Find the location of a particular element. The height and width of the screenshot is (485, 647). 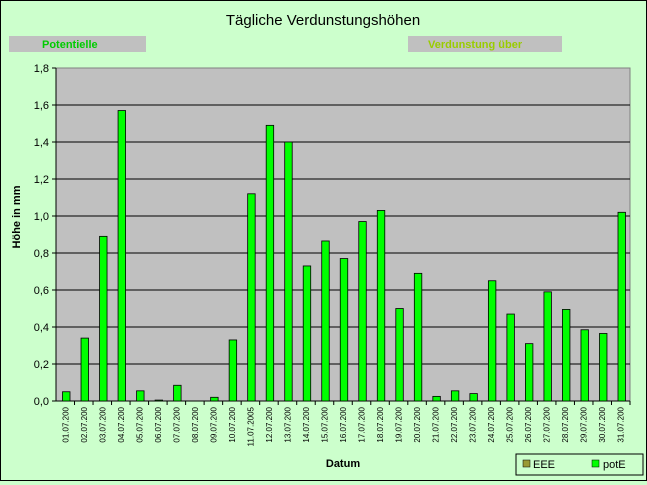

x-tick-label: 25.07.200 is located at coordinates (510, 424).